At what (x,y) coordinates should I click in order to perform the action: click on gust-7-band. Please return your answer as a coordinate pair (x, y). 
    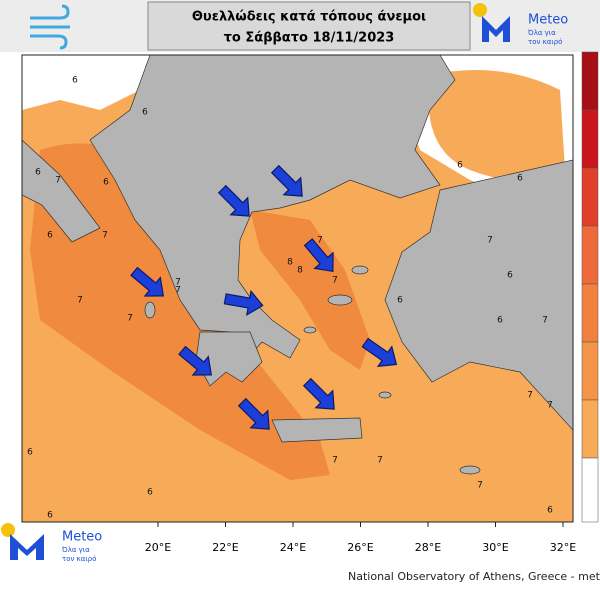
    Looking at the image, I should click on (310, 290).